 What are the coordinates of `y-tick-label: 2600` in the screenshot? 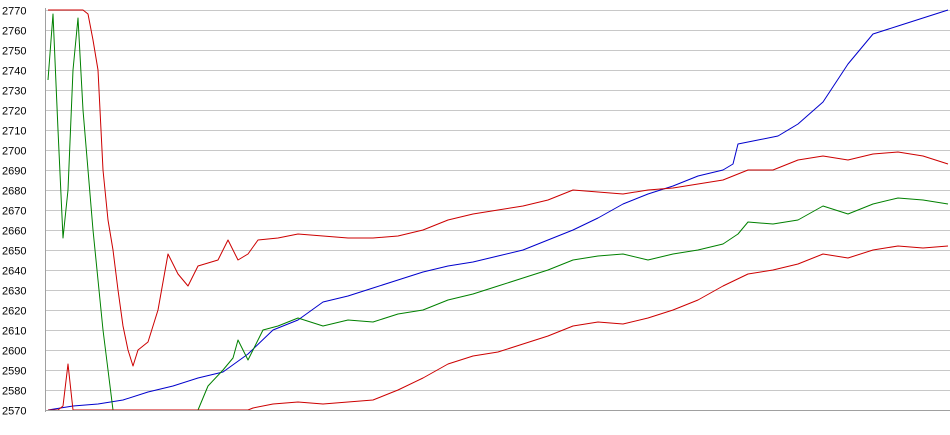 It's located at (14, 352).